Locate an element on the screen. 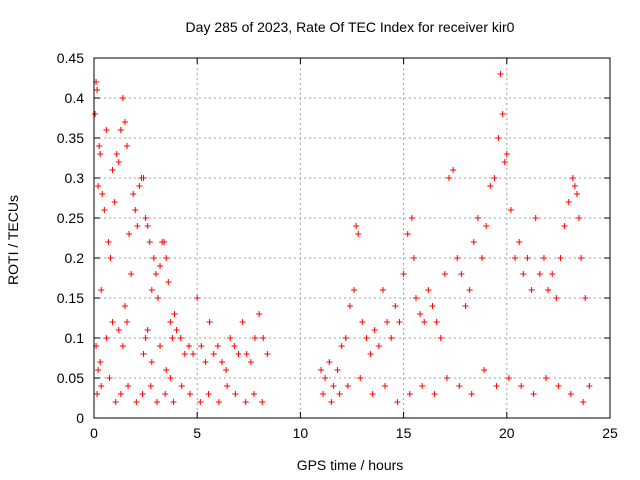 The width and height of the screenshot is (640, 480). x-tick-label: 5 is located at coordinates (197, 433).